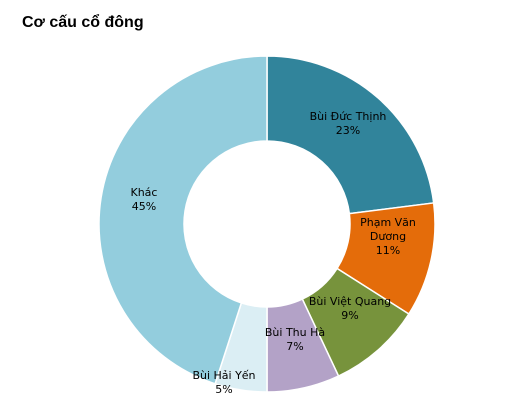 Image resolution: width=528 pixels, height=416 pixels. What do you see at coordinates (294, 346) in the screenshot?
I see `slice-value-label: 7%` at bounding box center [294, 346].